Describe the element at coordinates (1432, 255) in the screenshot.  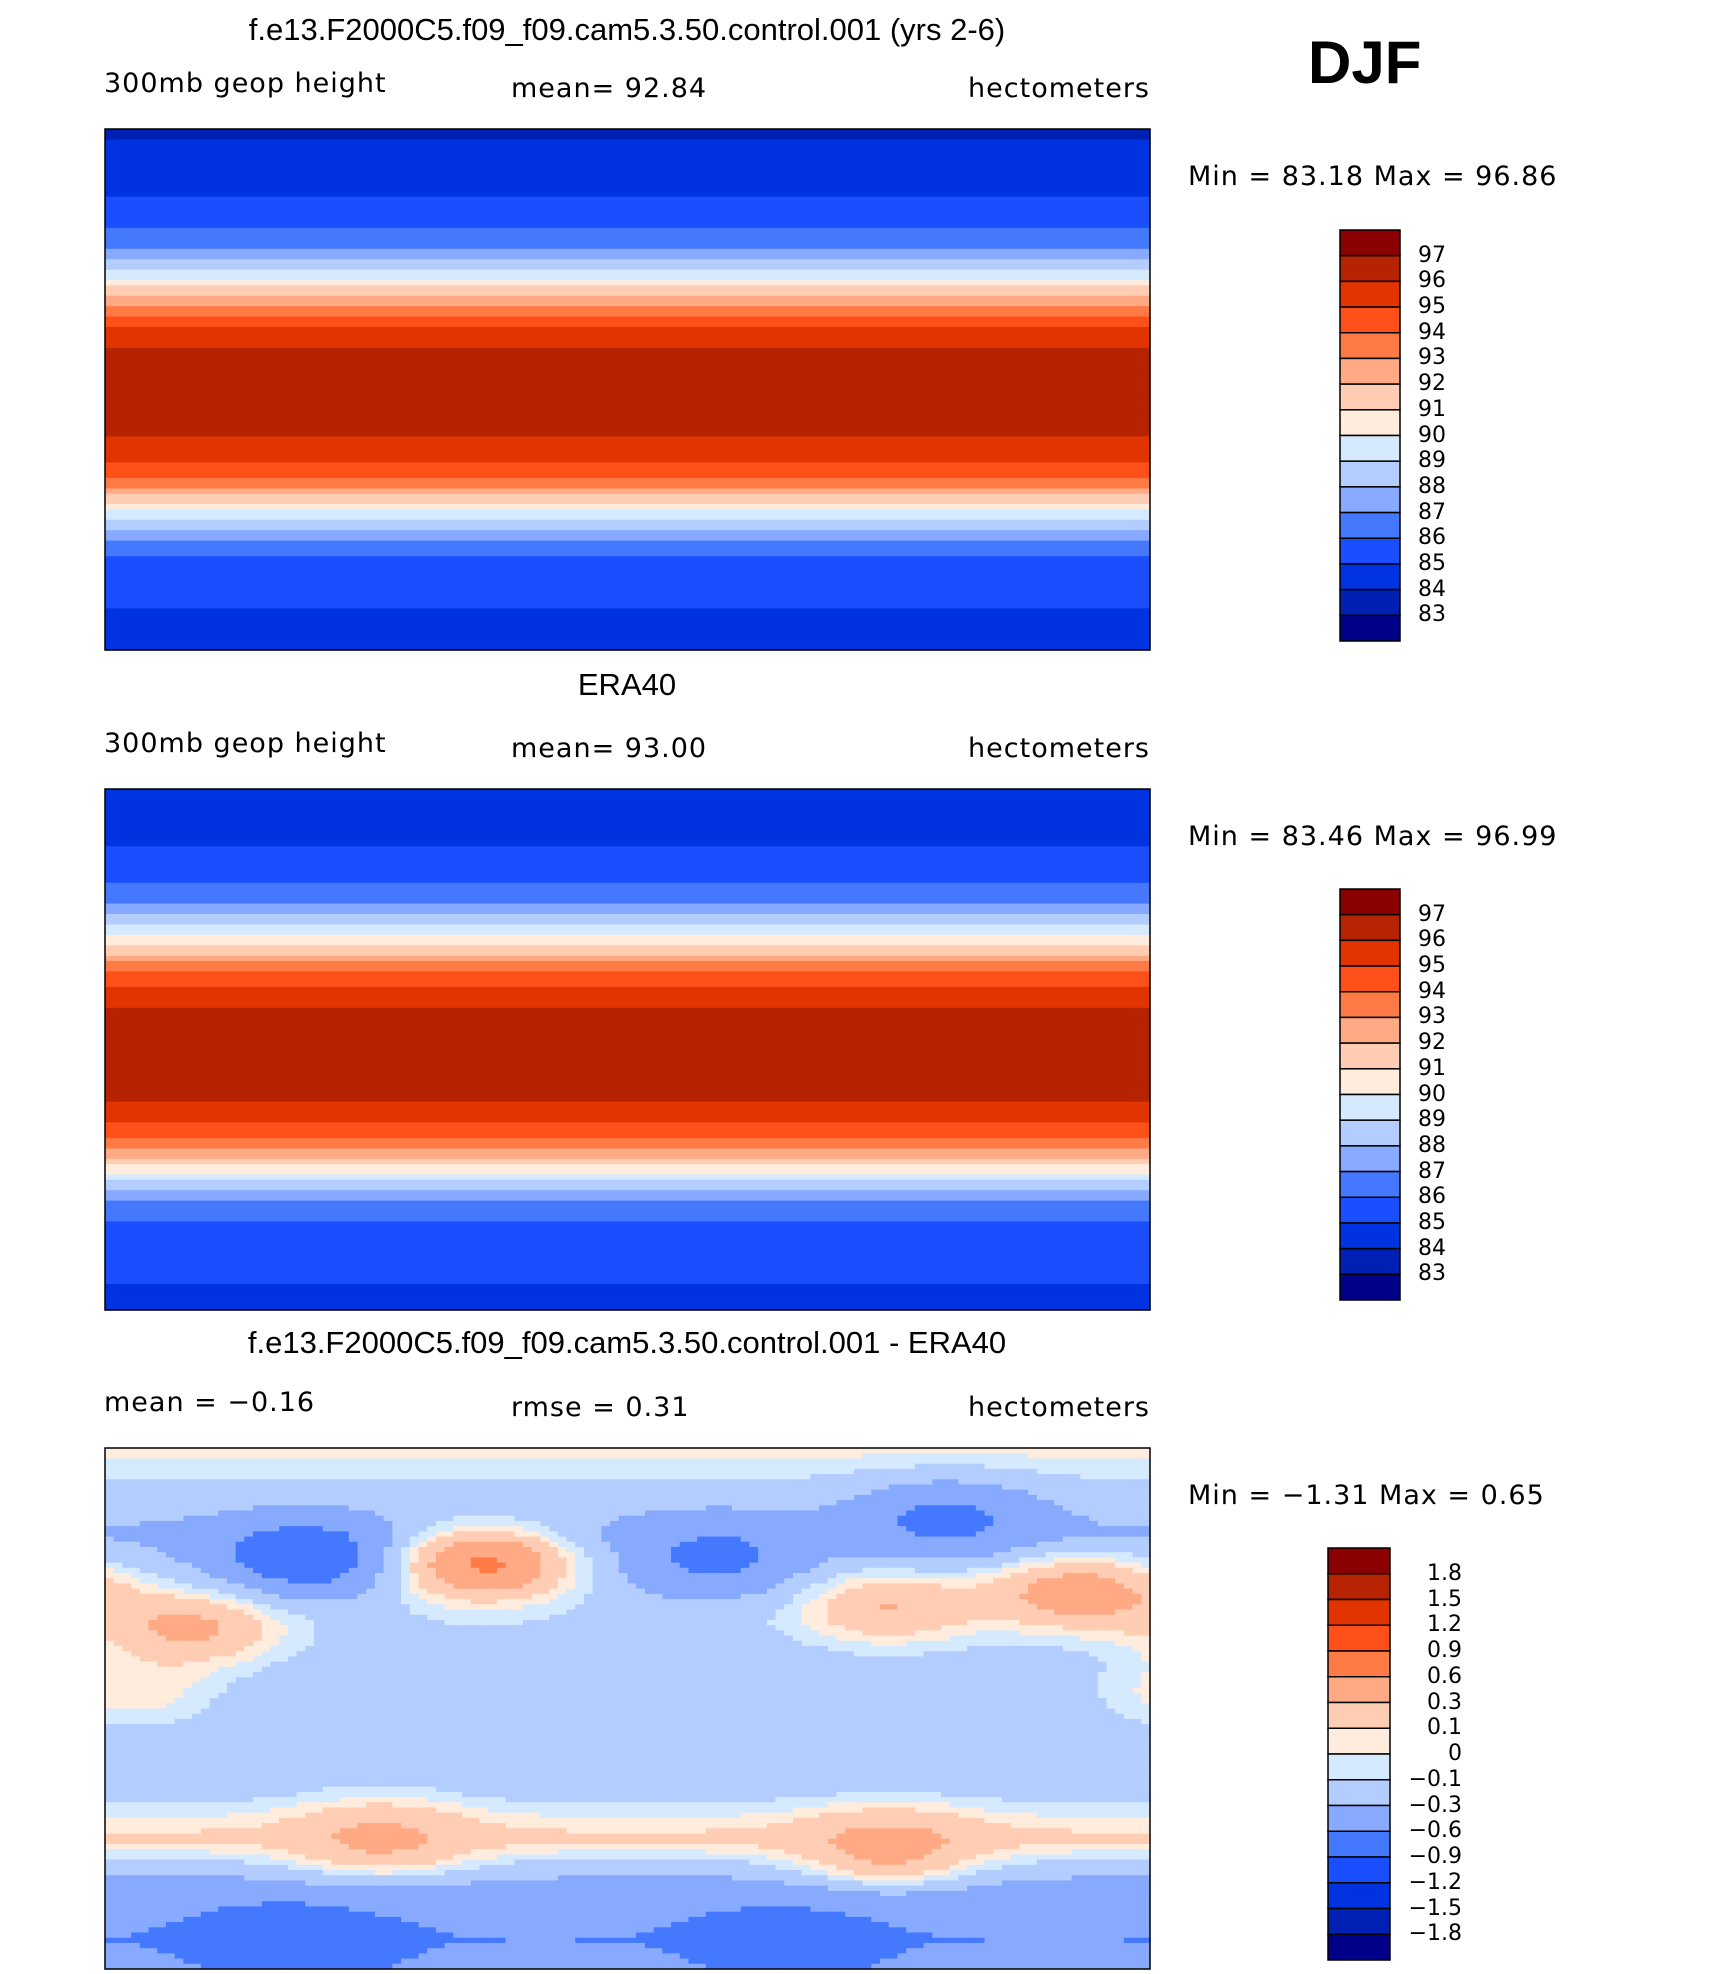
I see `colorbar-label: 97` at that location.